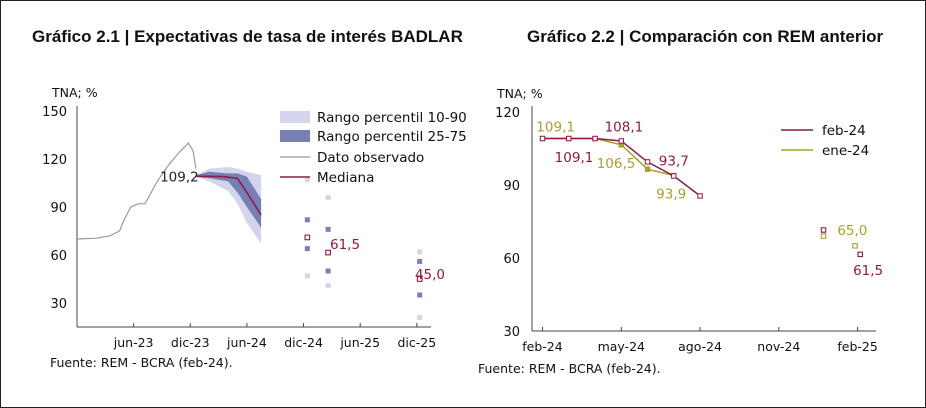  What do you see at coordinates (420, 317) in the screenshot?
I see `chart-1-dec25-p10-marker` at bounding box center [420, 317].